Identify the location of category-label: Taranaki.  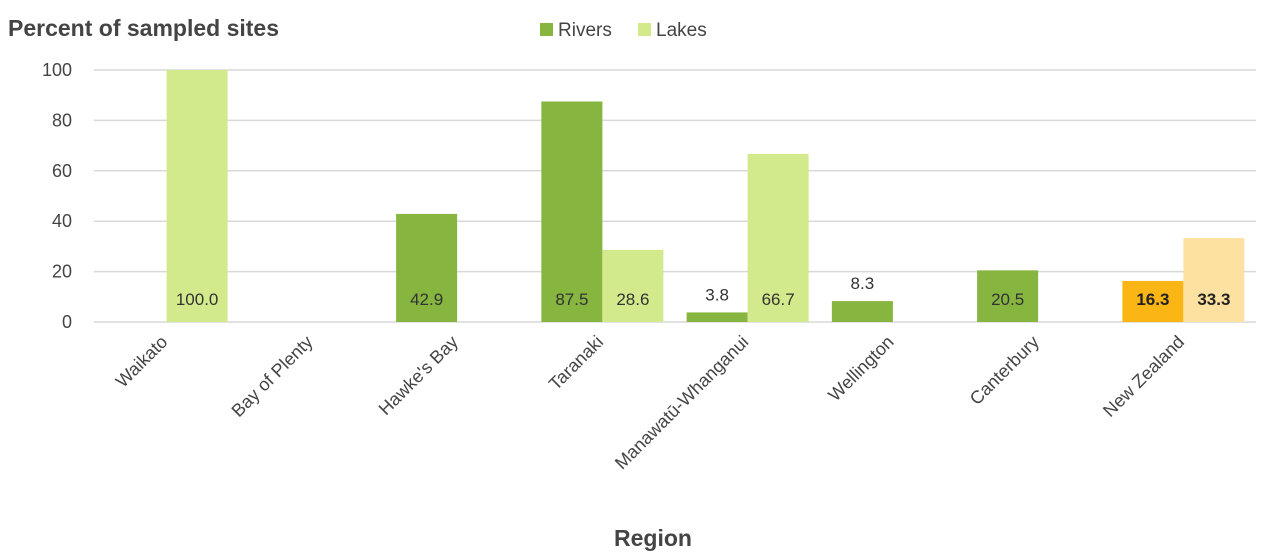
(576, 363).